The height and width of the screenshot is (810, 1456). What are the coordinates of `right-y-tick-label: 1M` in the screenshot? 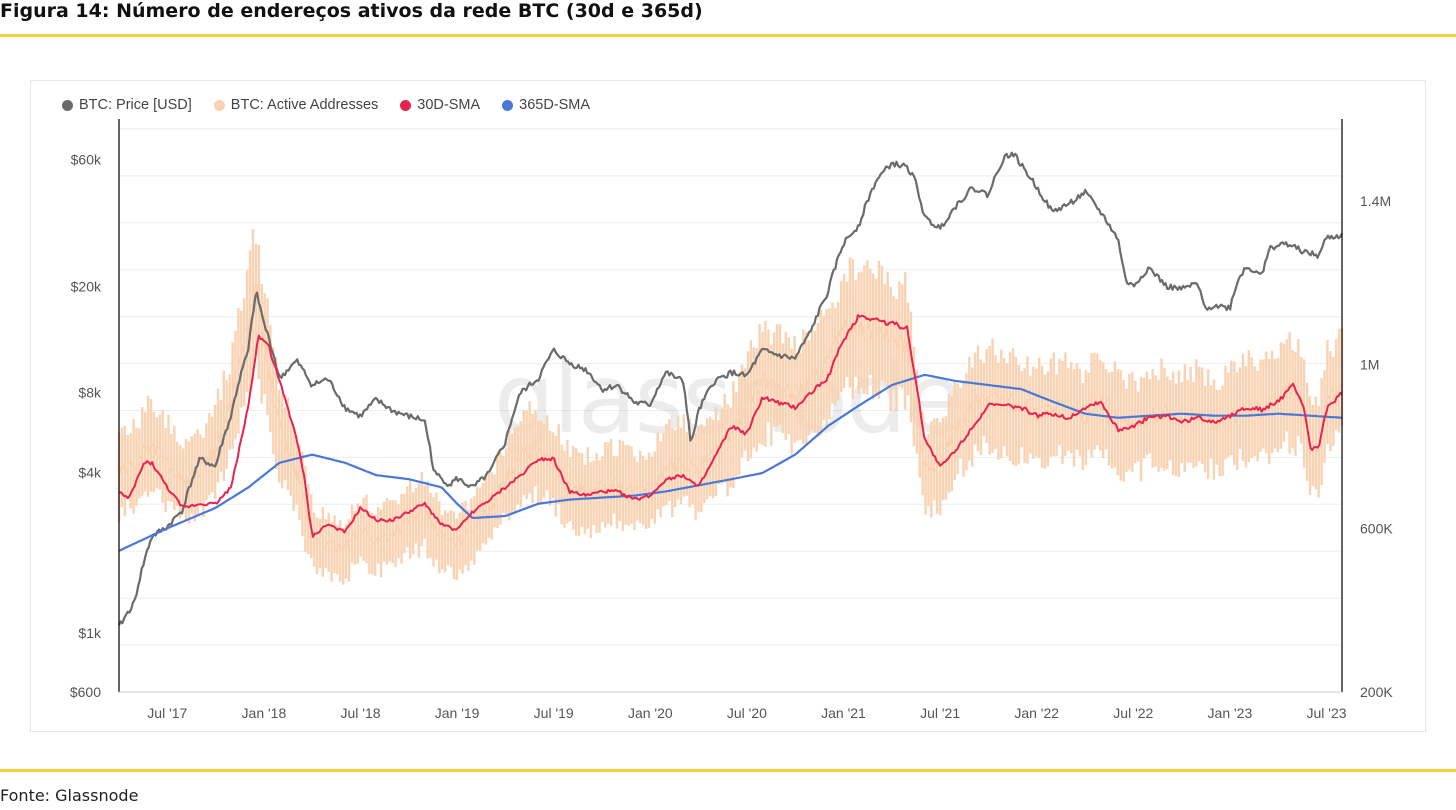 It's located at (1369, 365).